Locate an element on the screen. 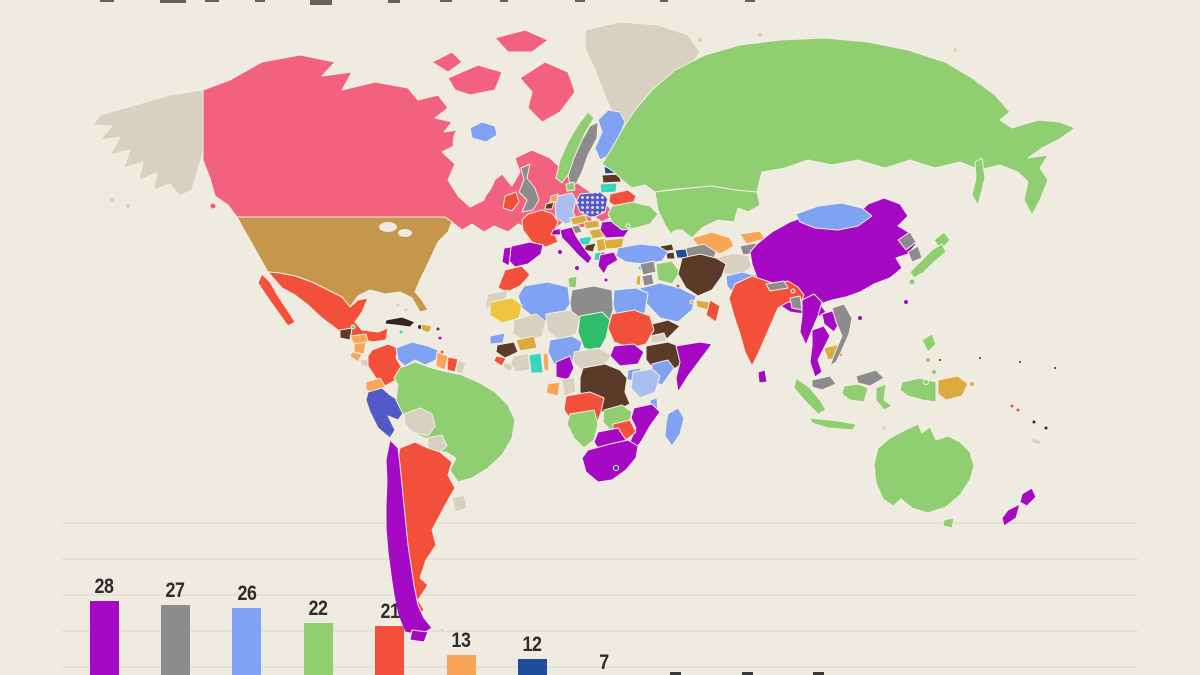 The height and width of the screenshot is (675, 1200). region-iceland is located at coordinates (483, 132).